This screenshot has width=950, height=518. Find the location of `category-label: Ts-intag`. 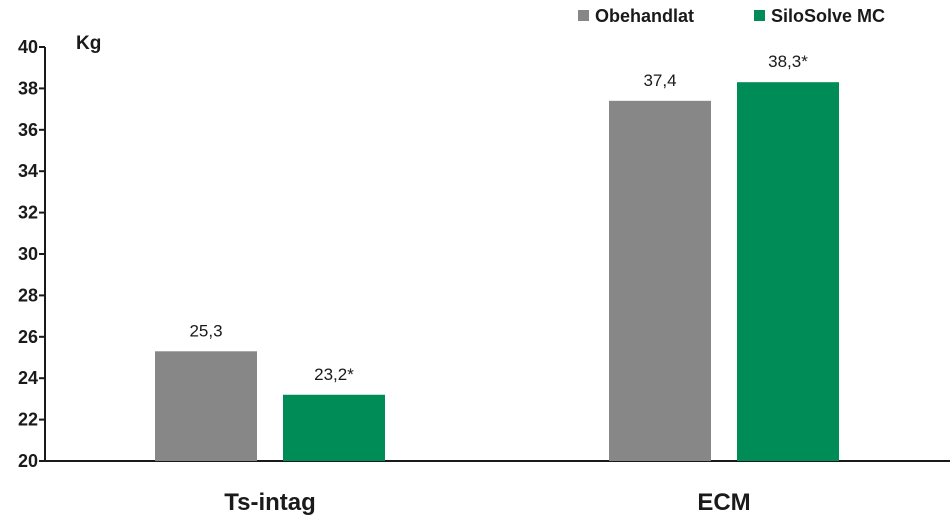

category-label: Ts-intag is located at coordinates (270, 502).